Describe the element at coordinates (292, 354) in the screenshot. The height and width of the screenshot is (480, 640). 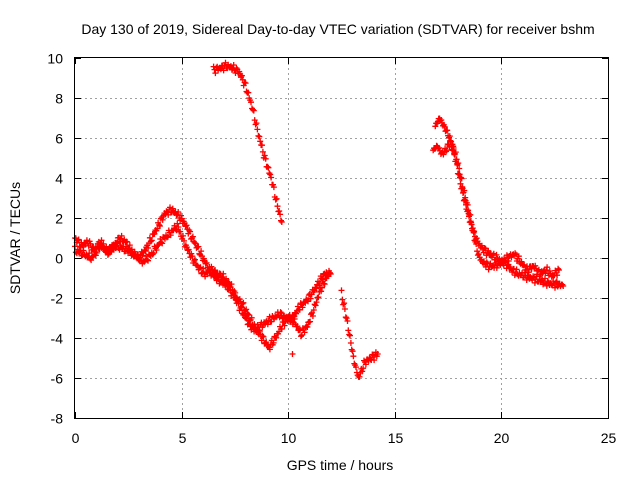
I see `series-track-e` at that location.